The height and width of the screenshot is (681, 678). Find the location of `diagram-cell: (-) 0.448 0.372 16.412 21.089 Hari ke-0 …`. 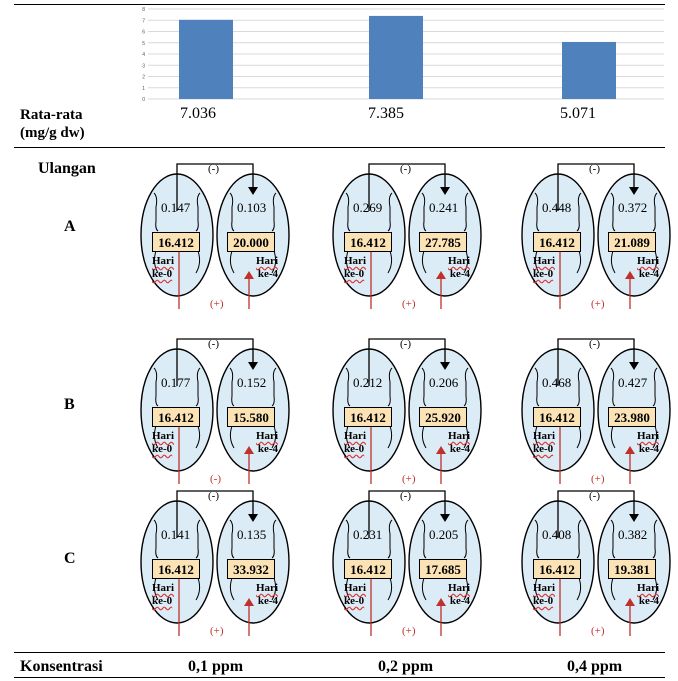

diagram-cell: (-) 0.448 0.372 16.412 21.089 Hari ke-0 … is located at coordinates (598, 234).